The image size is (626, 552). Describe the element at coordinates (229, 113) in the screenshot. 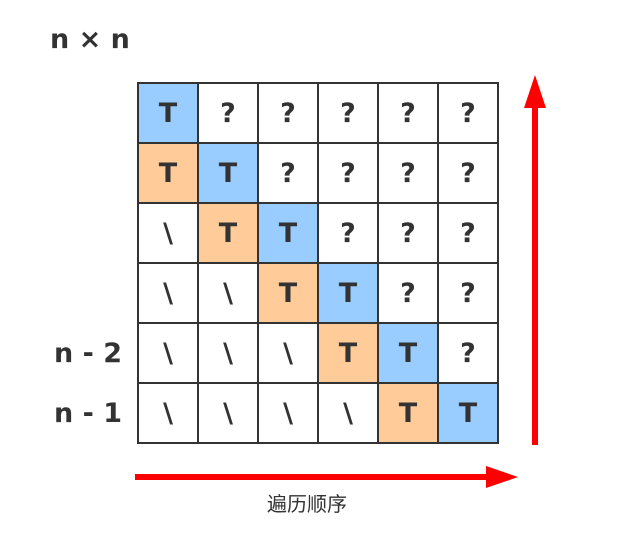

I see `grid-cell-r0-c1: ?` at that location.